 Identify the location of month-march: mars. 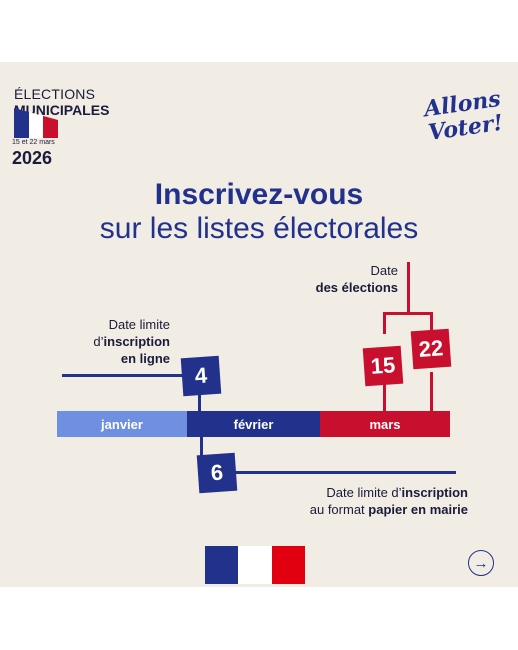
(385, 424).